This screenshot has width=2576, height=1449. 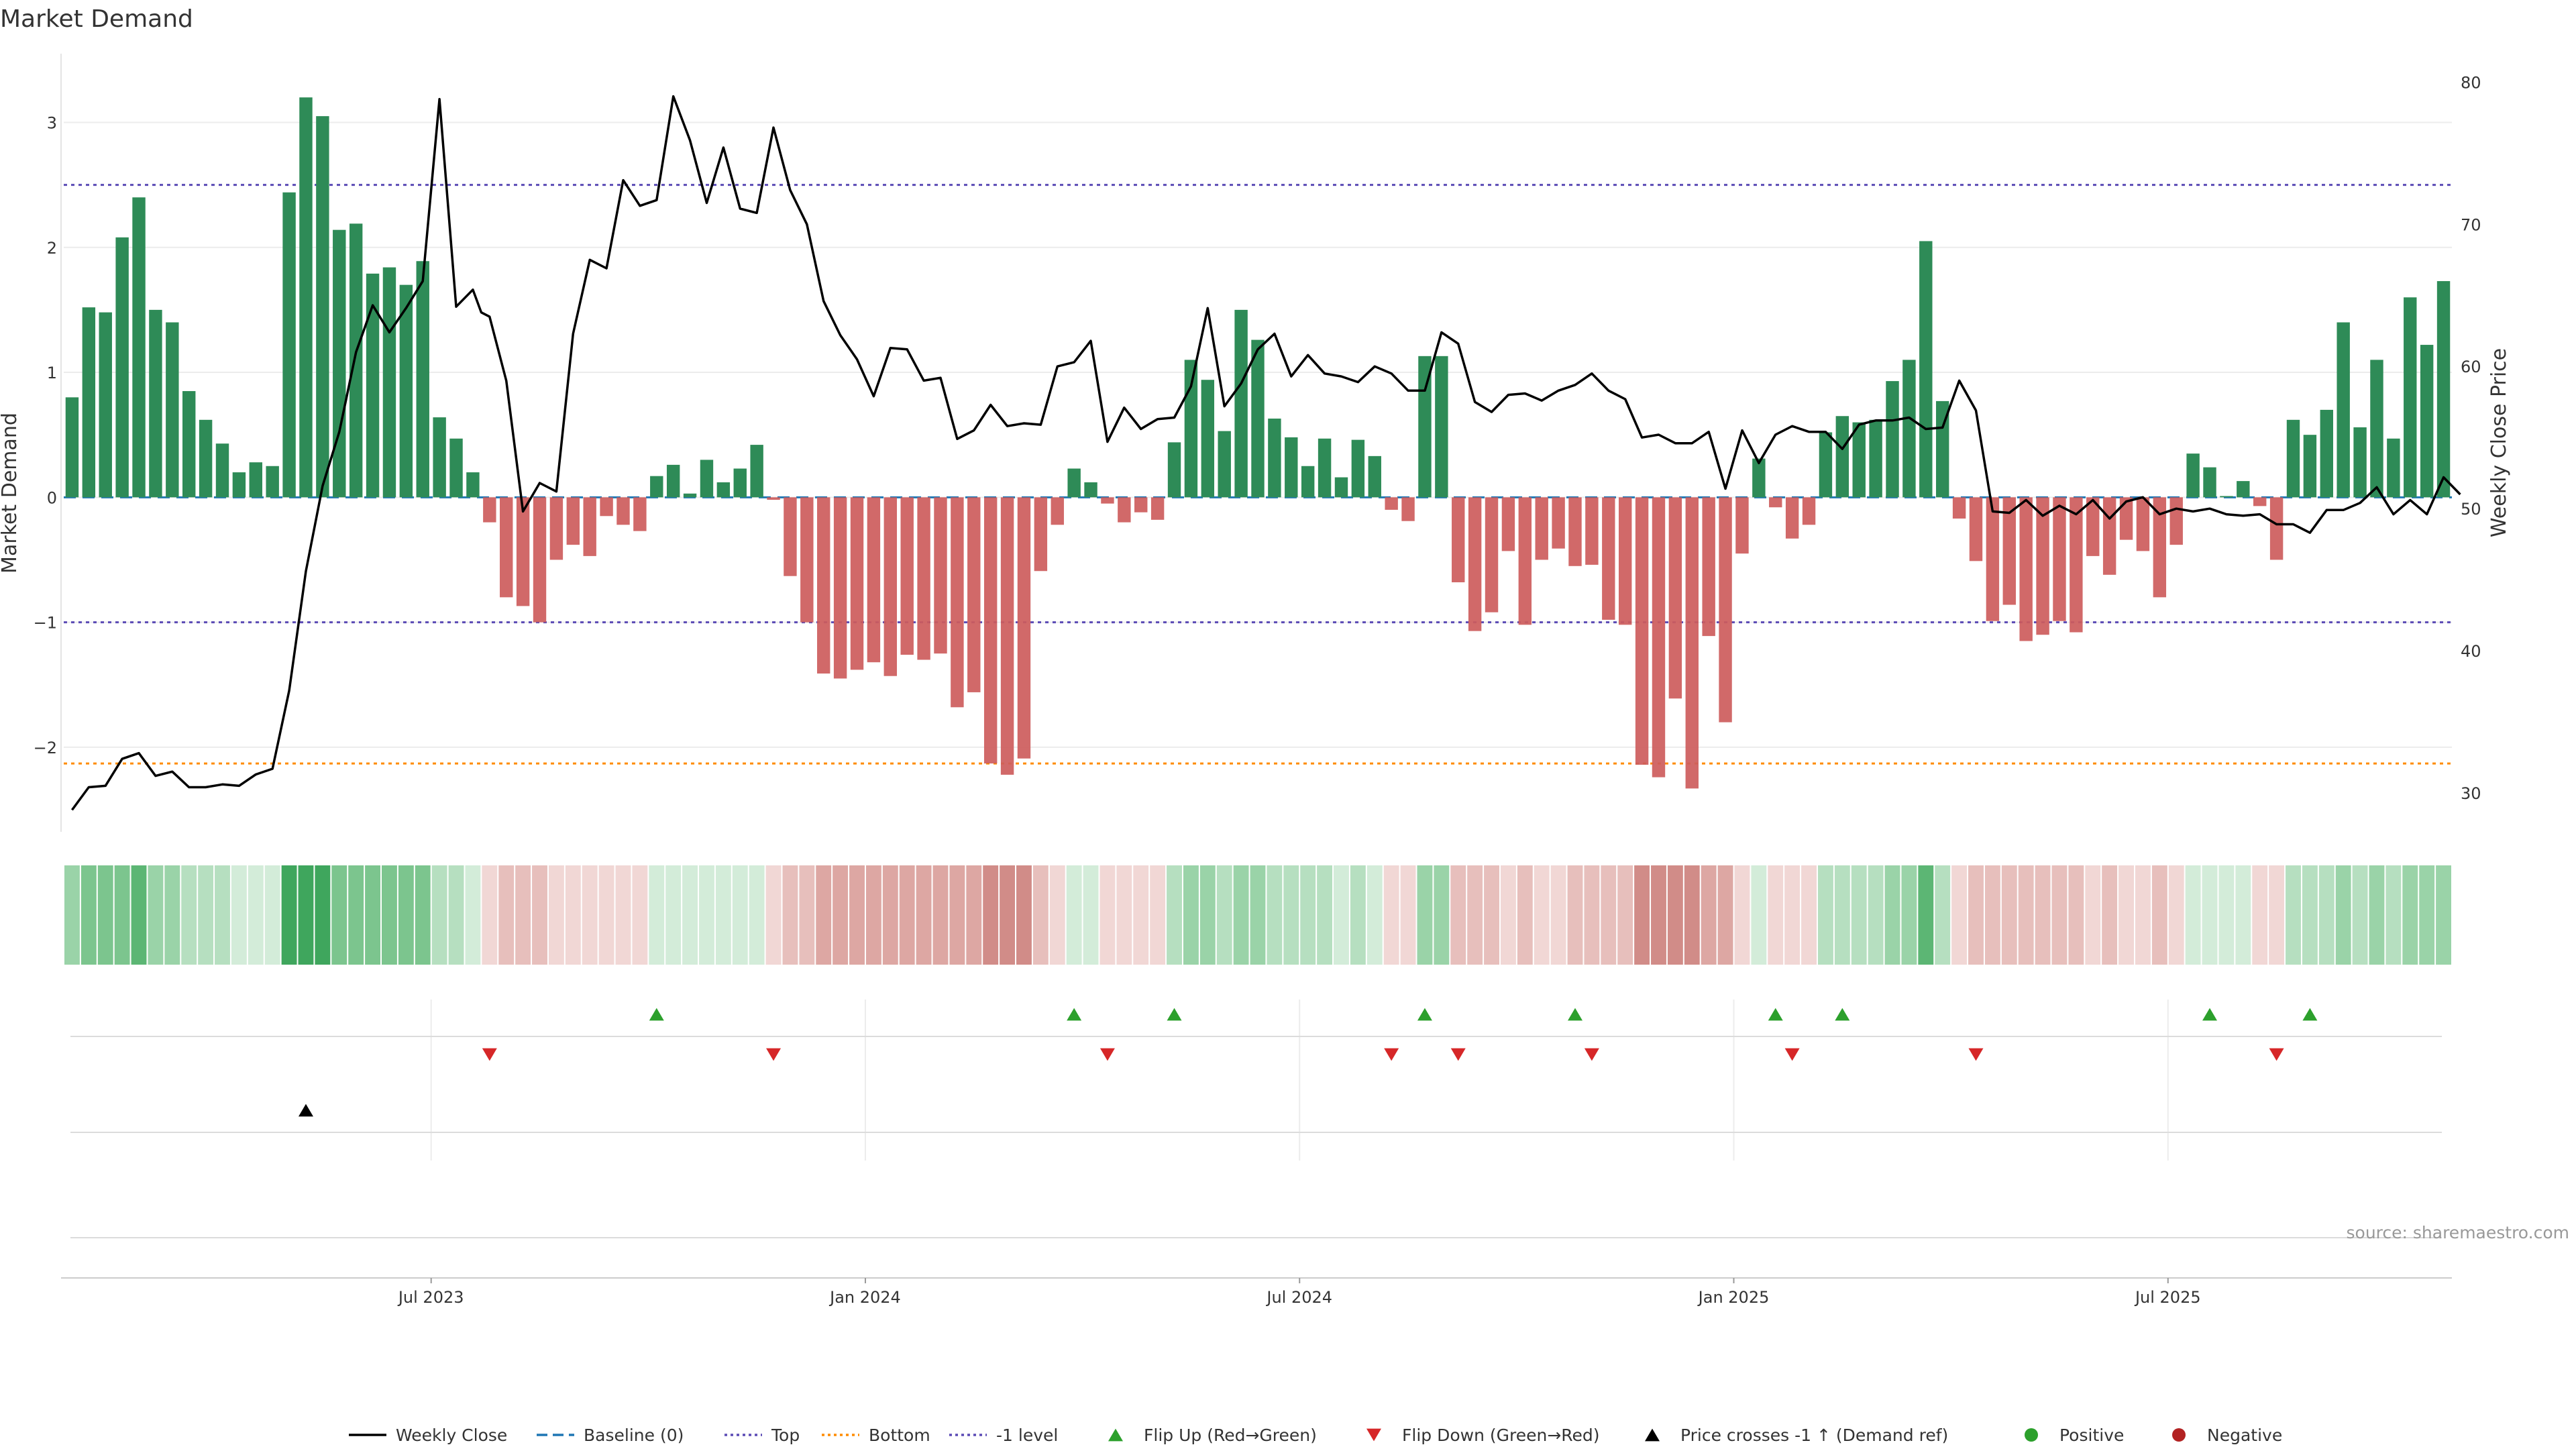 I want to click on legend-label: Top, so click(x=785, y=1435).